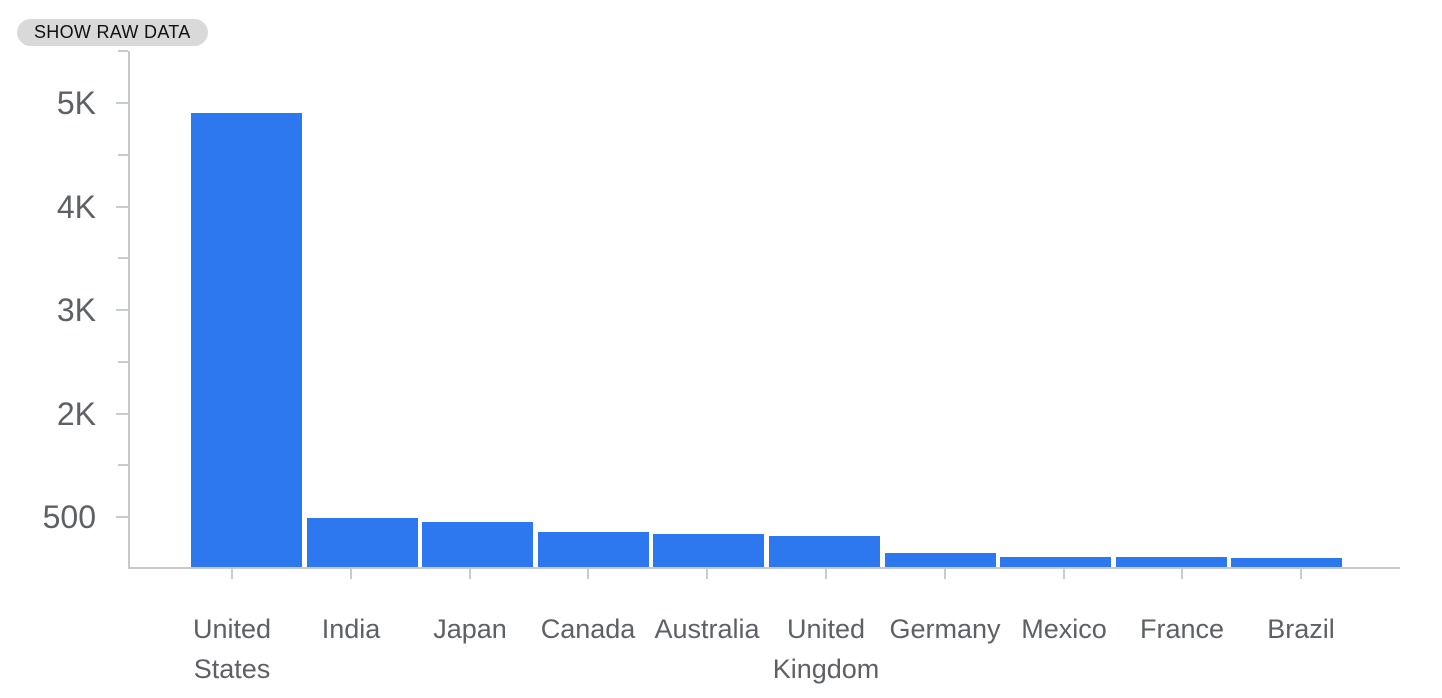 This screenshot has height=698, width=1442. Describe the element at coordinates (593, 549) in the screenshot. I see `bar-canada` at that location.